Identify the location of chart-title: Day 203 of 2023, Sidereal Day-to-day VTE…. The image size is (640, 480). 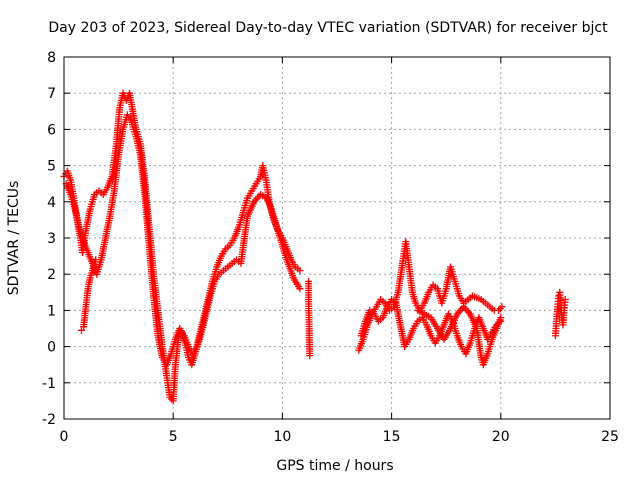
(328, 28).